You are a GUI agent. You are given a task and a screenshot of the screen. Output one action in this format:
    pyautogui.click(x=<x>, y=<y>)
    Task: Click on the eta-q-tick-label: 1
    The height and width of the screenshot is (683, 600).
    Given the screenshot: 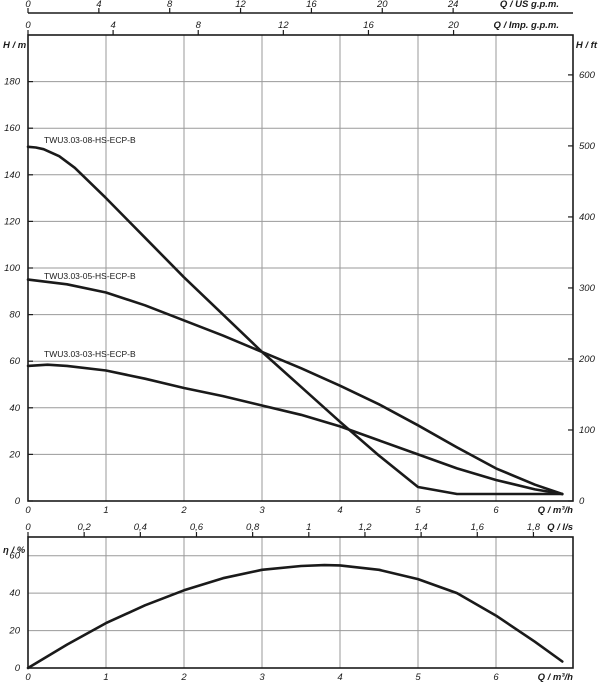 What is the action you would take?
    pyautogui.click(x=105, y=677)
    